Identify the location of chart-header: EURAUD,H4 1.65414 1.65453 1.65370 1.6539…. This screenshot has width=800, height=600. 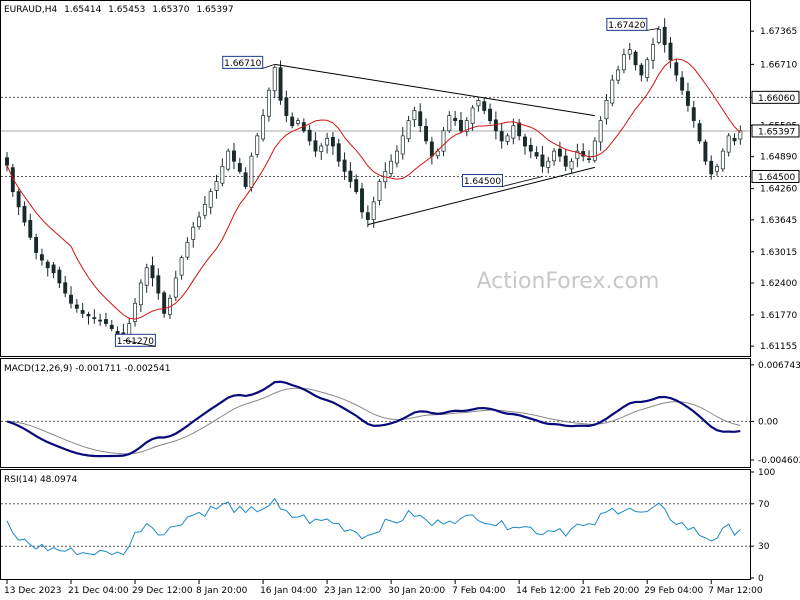
(119, 10).